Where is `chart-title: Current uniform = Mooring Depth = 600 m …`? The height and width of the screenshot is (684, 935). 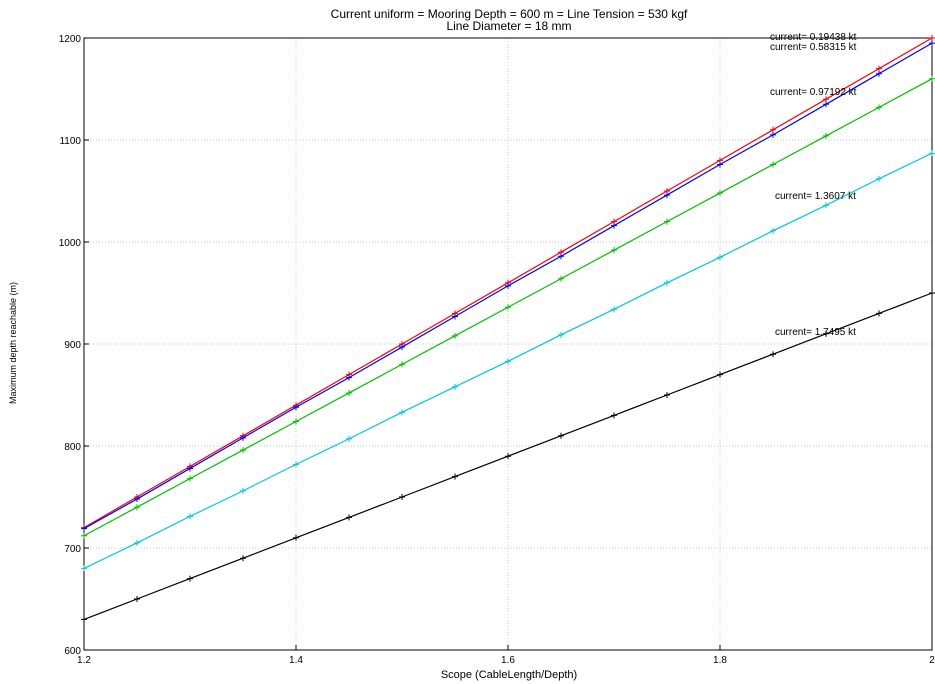 chart-title: Current uniform = Mooring Depth = 600 m … is located at coordinates (509, 14).